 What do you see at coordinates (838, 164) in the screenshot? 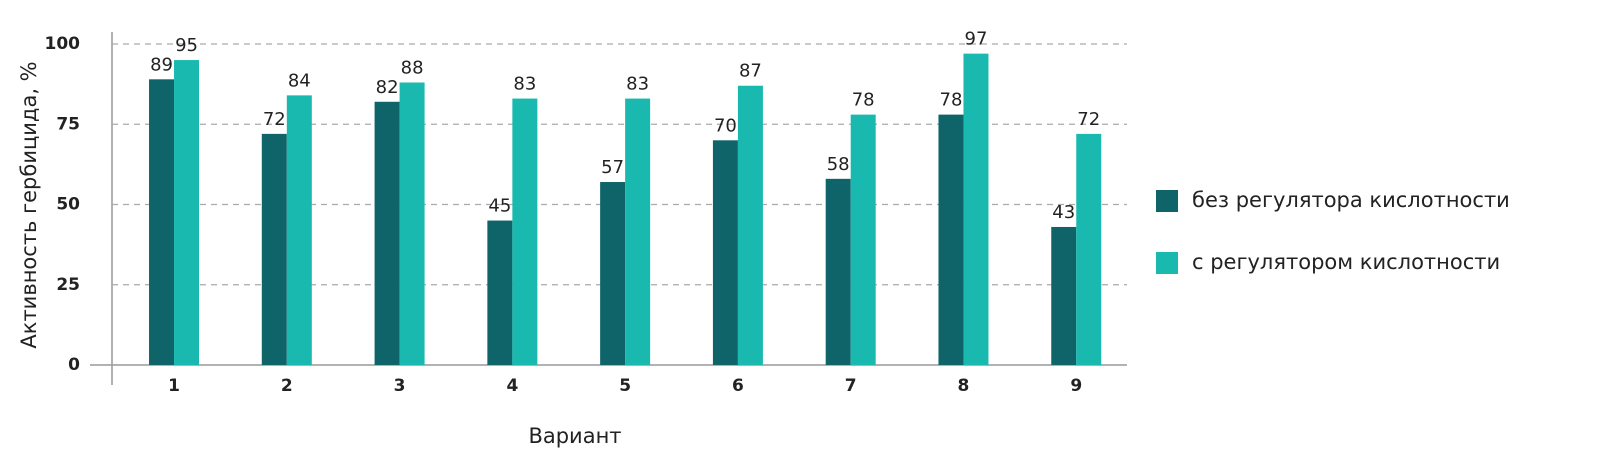
I see `value-label: 58` at bounding box center [838, 164].